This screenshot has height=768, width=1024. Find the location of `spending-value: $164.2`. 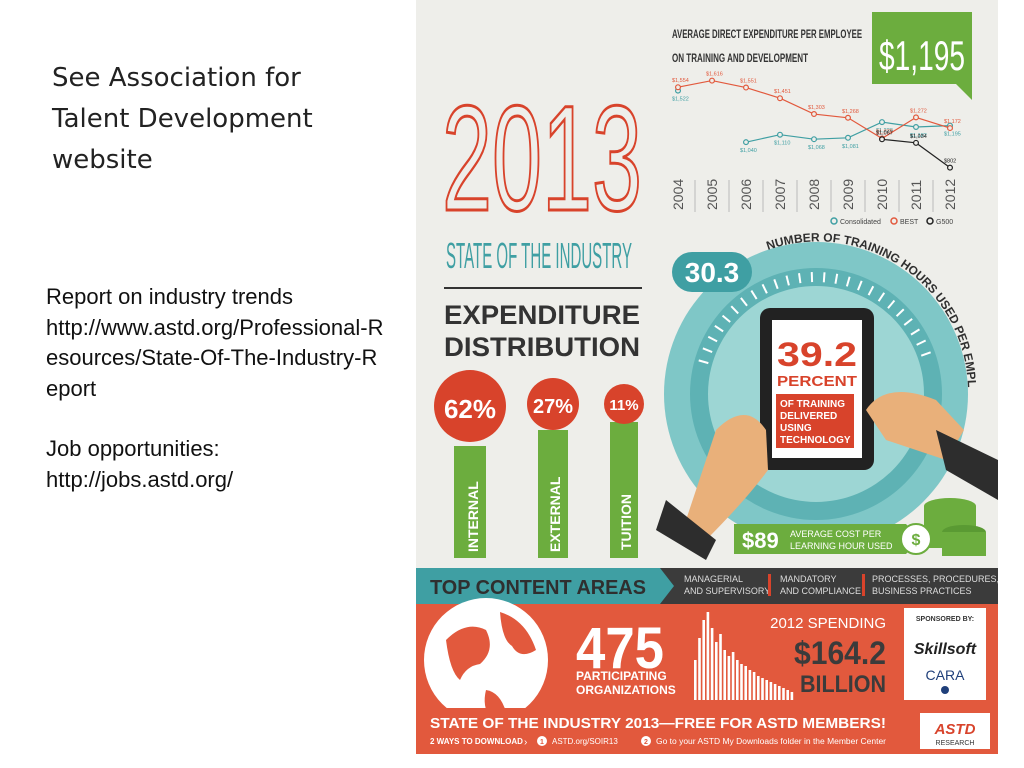

spending-value: $164.2 is located at coordinates (840, 653).